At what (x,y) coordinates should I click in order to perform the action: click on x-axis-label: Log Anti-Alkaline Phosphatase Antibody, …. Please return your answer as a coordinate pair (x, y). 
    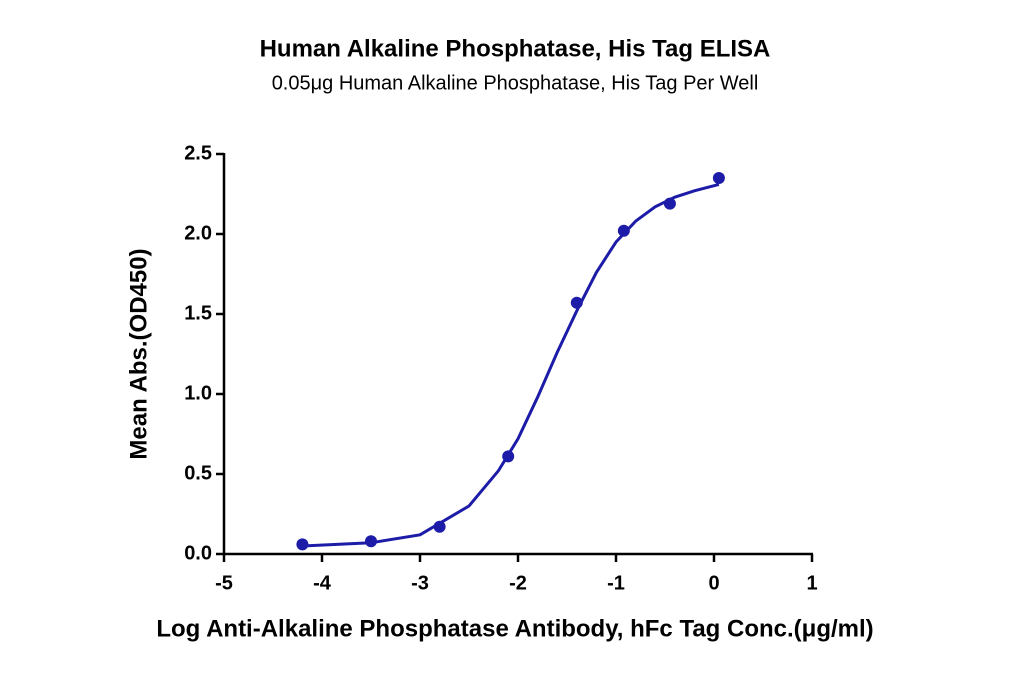
    Looking at the image, I should click on (514, 628).